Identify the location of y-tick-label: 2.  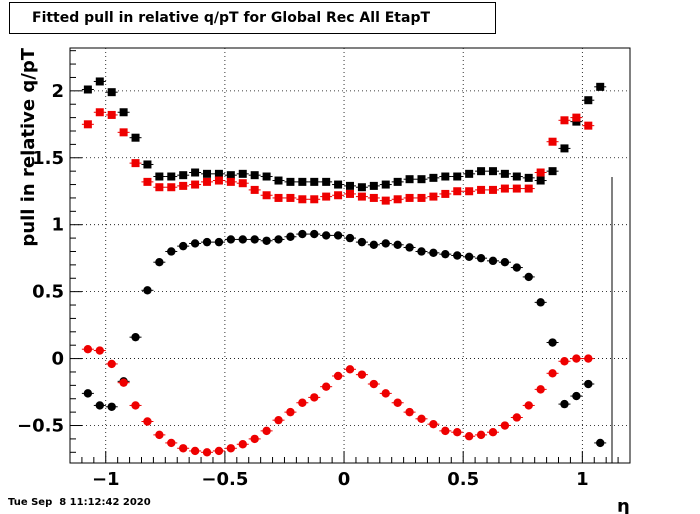
(57, 91).